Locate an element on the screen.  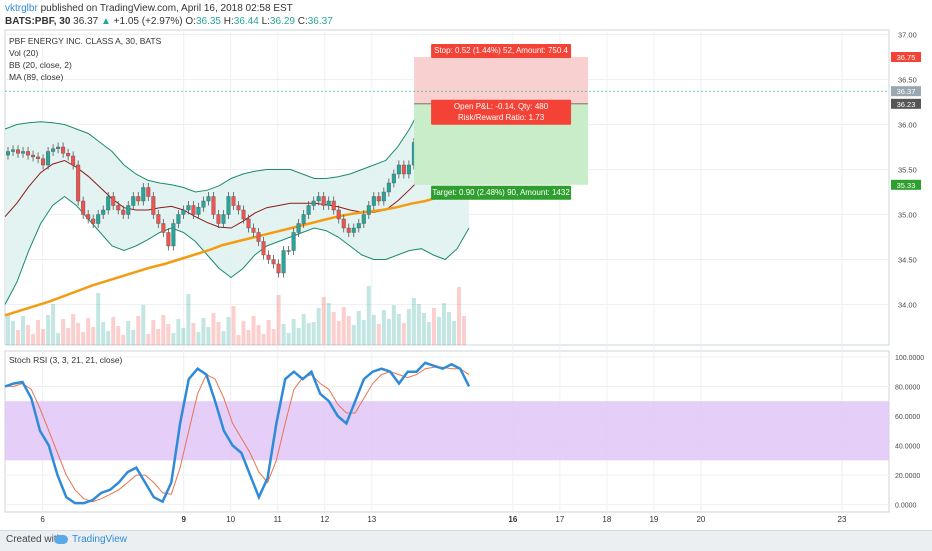
last-price: 36.37 is located at coordinates (86, 21).